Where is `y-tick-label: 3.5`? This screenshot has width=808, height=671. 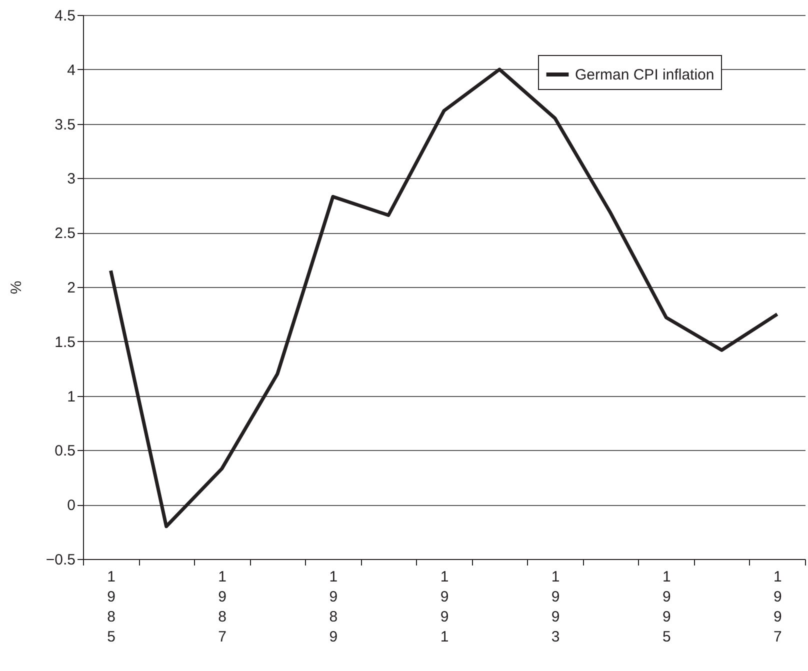 y-tick-label: 3.5 is located at coordinates (65, 125).